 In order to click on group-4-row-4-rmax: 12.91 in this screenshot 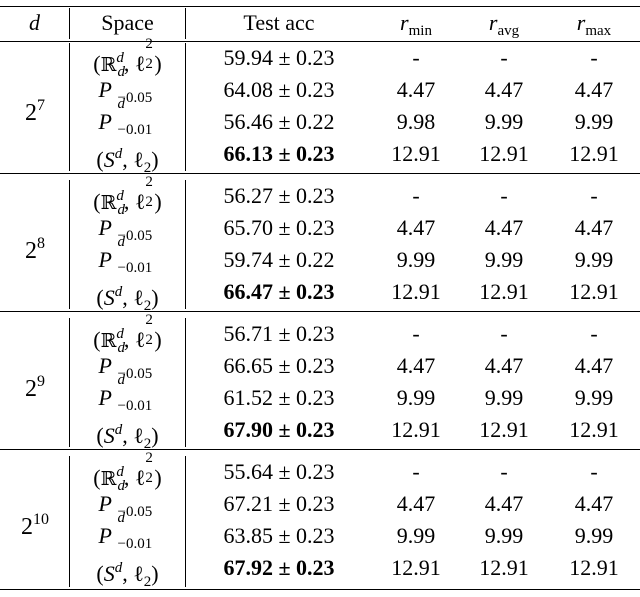, I will do `click(594, 567)`.